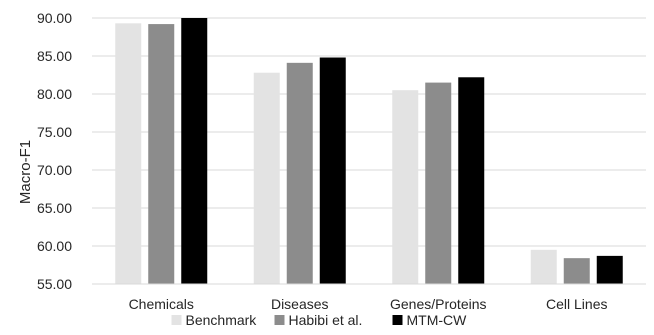 This screenshot has height=335, width=654. What do you see at coordinates (609, 269) in the screenshot?
I see `bar-mtm-cw-cell-lines` at bounding box center [609, 269].